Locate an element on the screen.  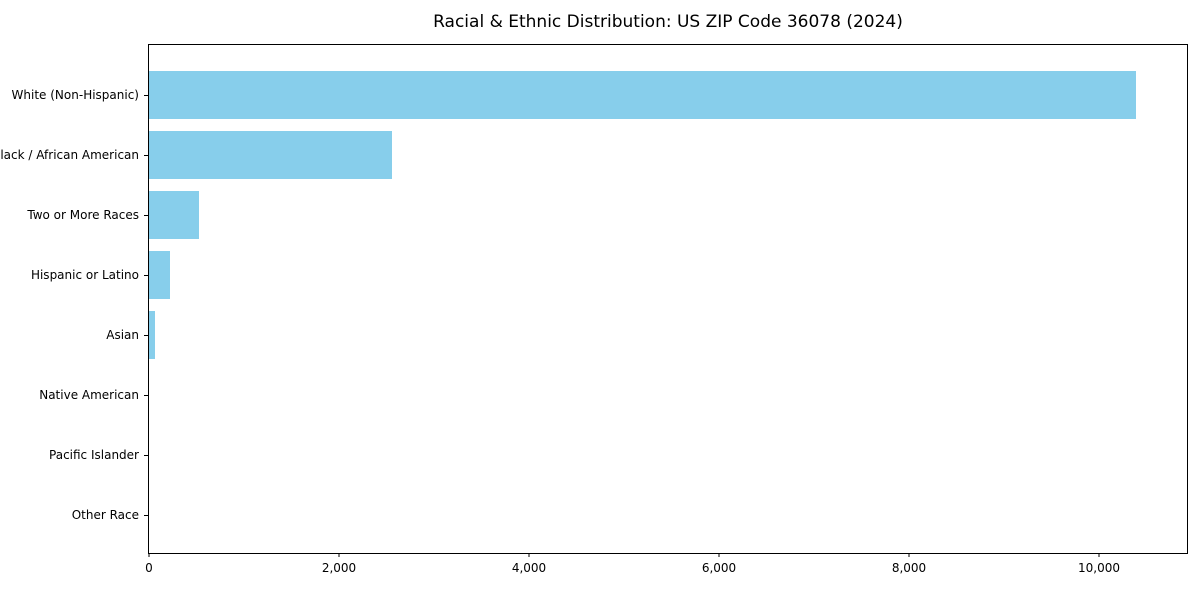
y-tick-label: Asian is located at coordinates (122, 335).